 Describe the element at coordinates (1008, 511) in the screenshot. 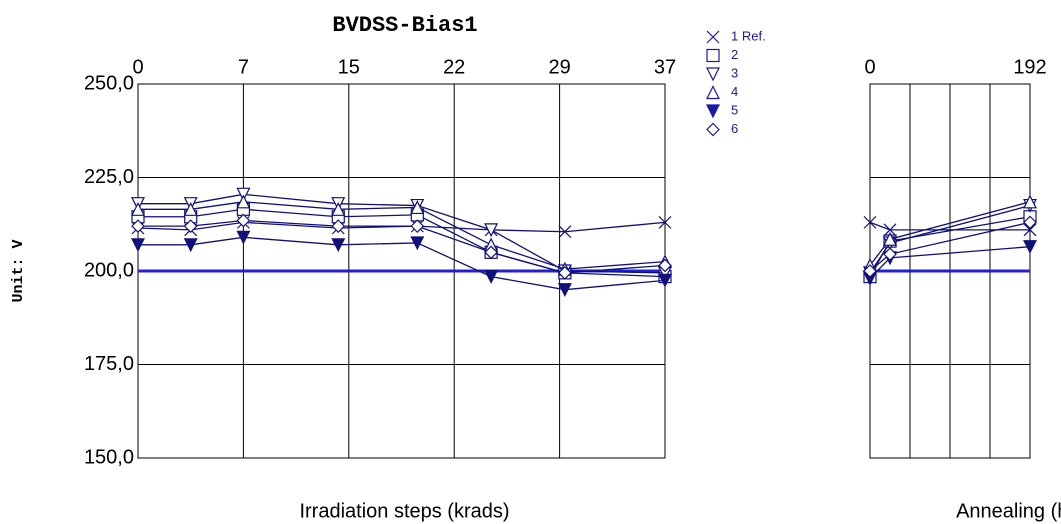

I see `x-axis-label: Annealing (hours)` at that location.